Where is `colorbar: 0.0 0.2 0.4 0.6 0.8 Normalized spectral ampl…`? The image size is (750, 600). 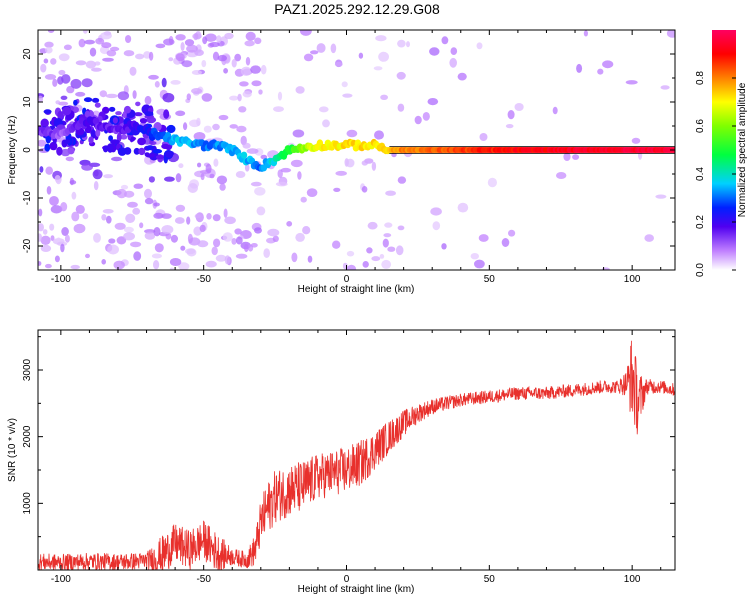 colorbar: 0.0 0.2 0.4 0.6 0.8 Normalized spectral ampl… is located at coordinates (721, 153).